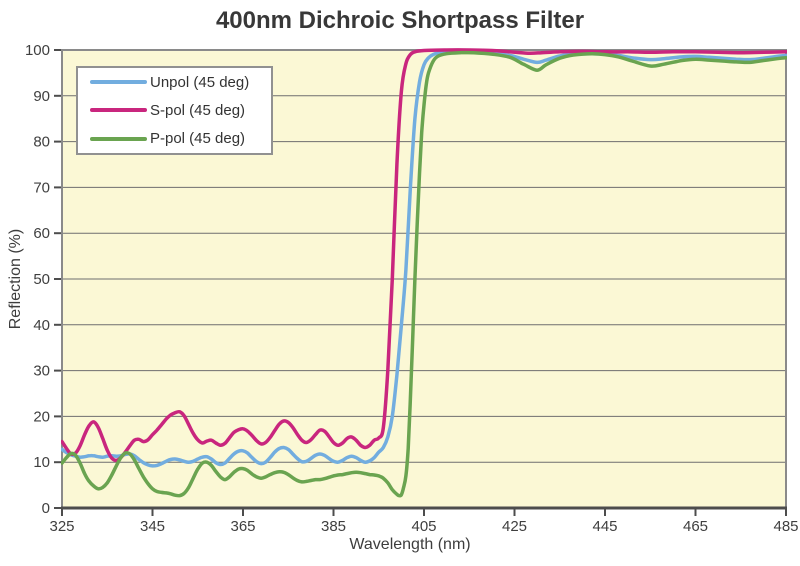 This screenshot has height=566, width=800. What do you see at coordinates (41, 96) in the screenshot?
I see `y-tick-label: 90` at bounding box center [41, 96].